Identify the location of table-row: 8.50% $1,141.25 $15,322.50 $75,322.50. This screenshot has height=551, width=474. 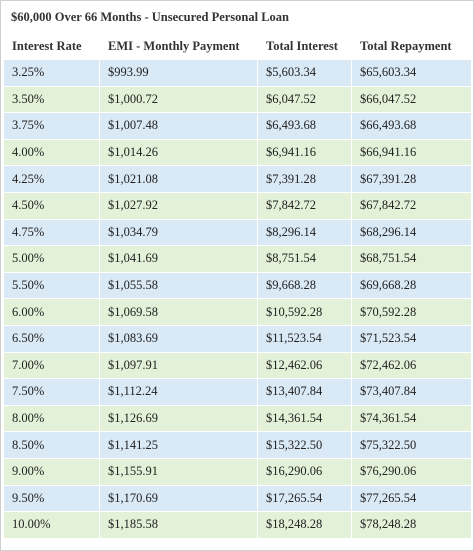
(237, 445).